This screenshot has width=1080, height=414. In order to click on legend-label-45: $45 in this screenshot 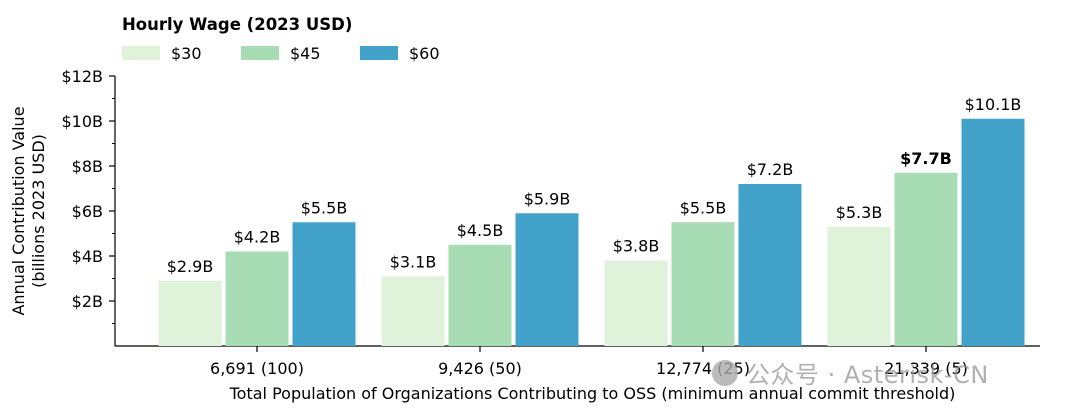, I will do `click(305, 53)`.